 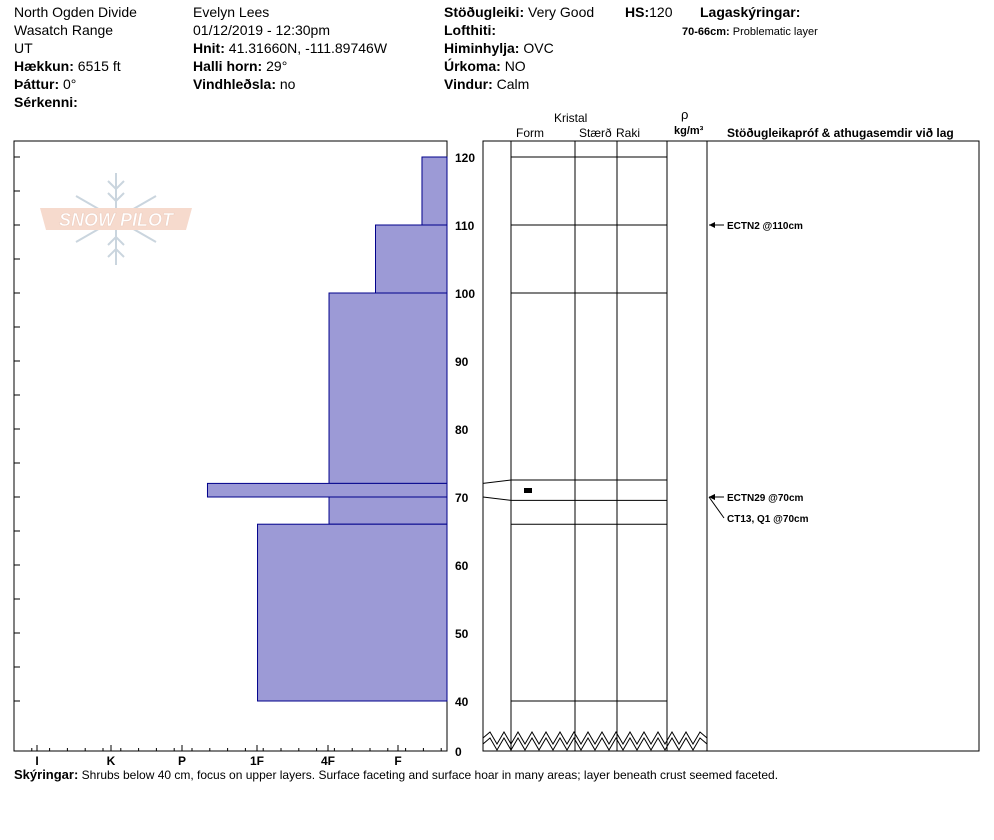 I want to click on depth-tick-label: 50, so click(x=462, y=634).